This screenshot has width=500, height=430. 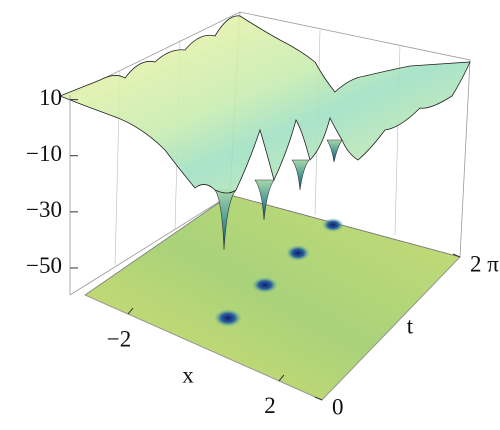 What do you see at coordinates (44, 153) in the screenshot?
I see `z-tick-label: −10` at bounding box center [44, 153].